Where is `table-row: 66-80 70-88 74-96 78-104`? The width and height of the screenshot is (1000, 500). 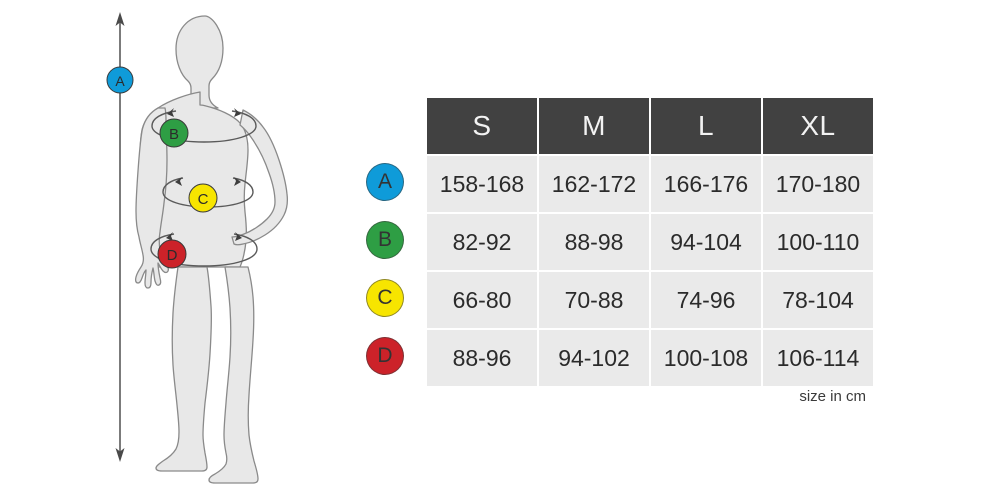 table-row: 66-80 70-88 74-96 78-104 is located at coordinates (650, 300).